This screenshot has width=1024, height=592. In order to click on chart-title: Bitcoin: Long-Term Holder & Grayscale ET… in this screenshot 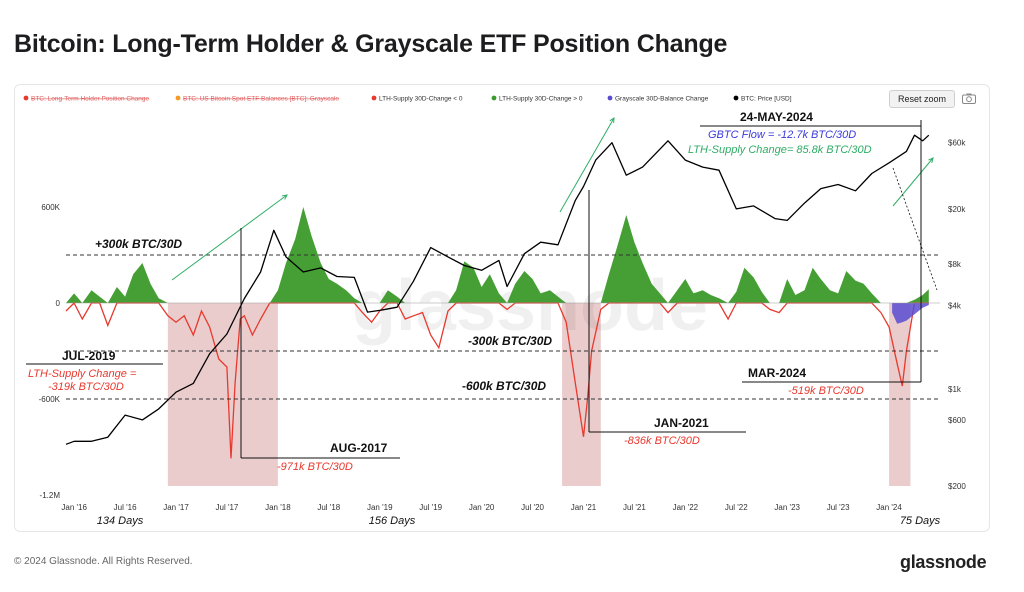, I will do `click(371, 44)`.